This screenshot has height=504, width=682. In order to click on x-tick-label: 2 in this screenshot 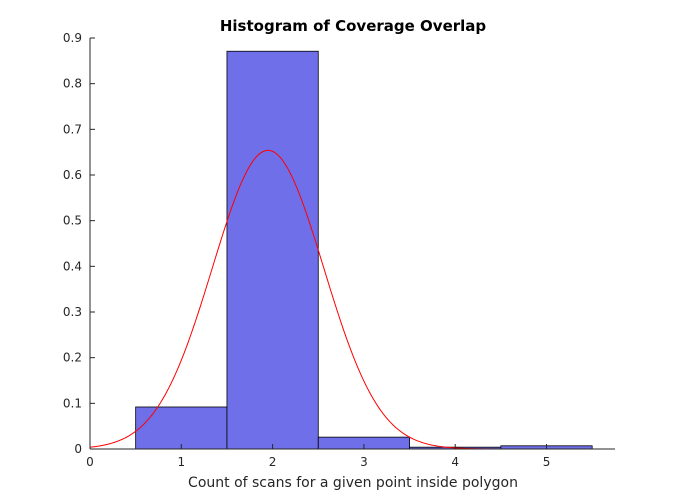, I will do `click(273, 462)`.